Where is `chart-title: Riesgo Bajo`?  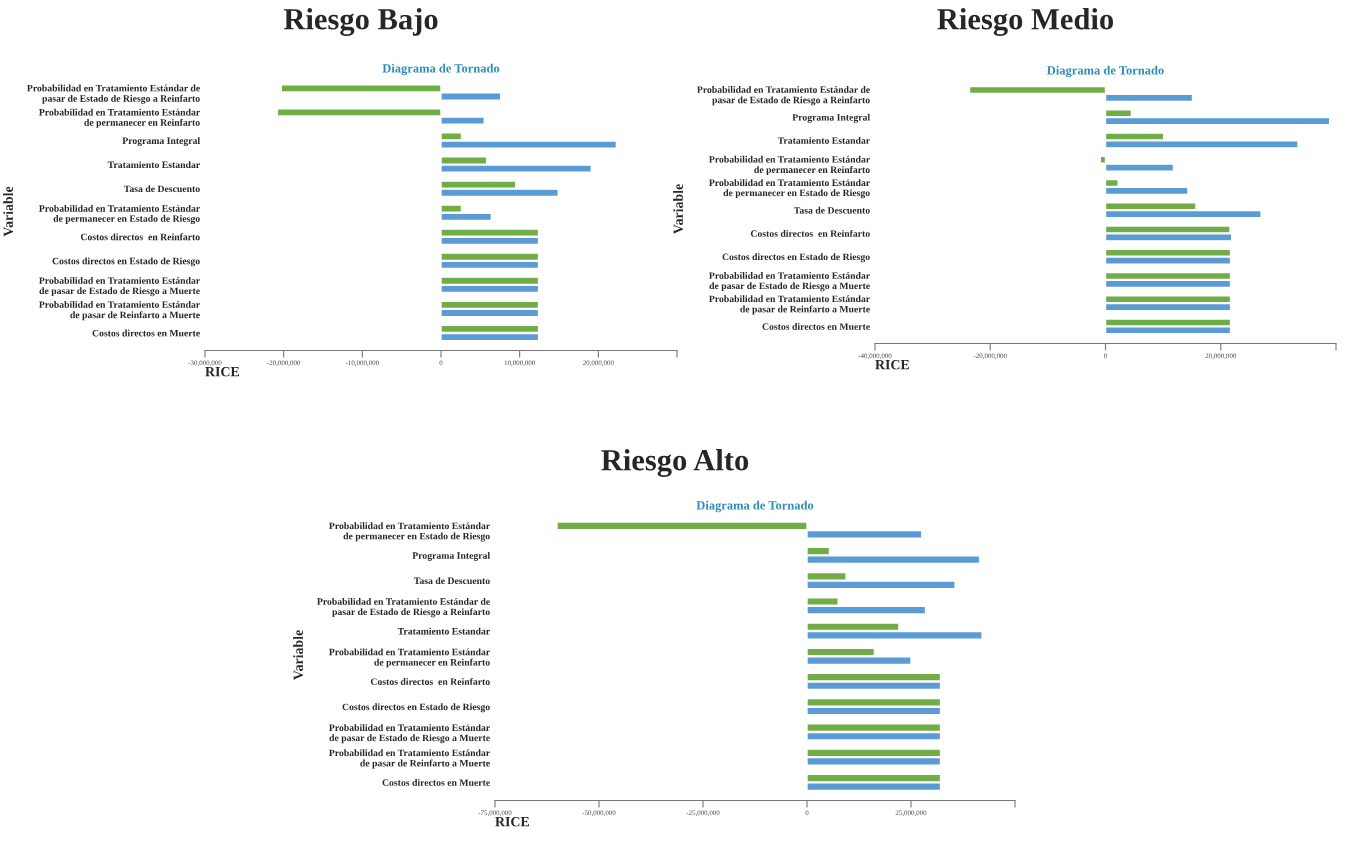
chart-title: Riesgo Bajo is located at coordinates (360, 22).